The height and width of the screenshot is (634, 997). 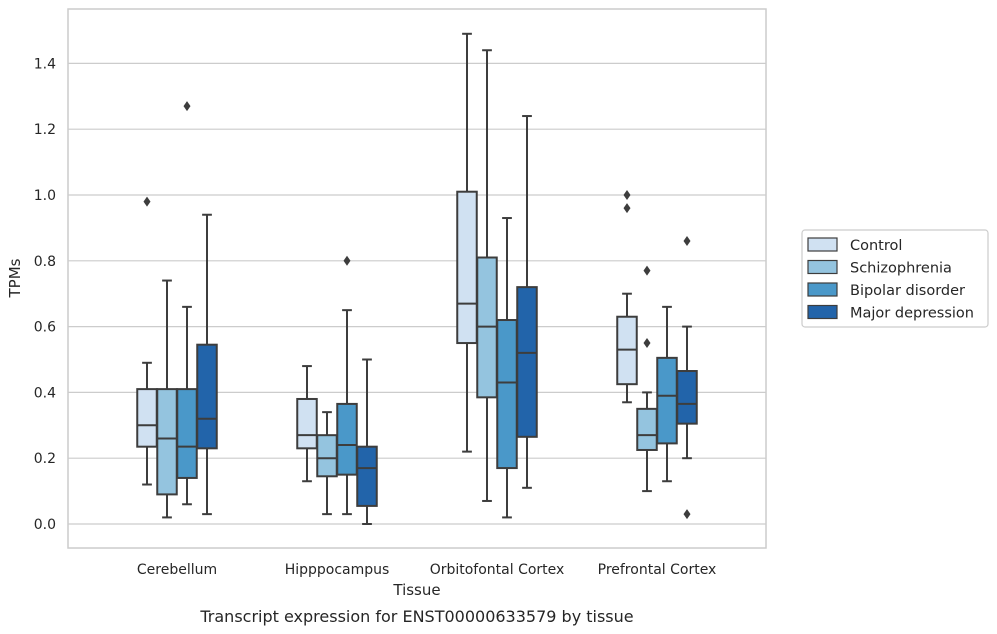 What do you see at coordinates (416, 590) in the screenshot?
I see `x-axis-label: Tissue` at bounding box center [416, 590].